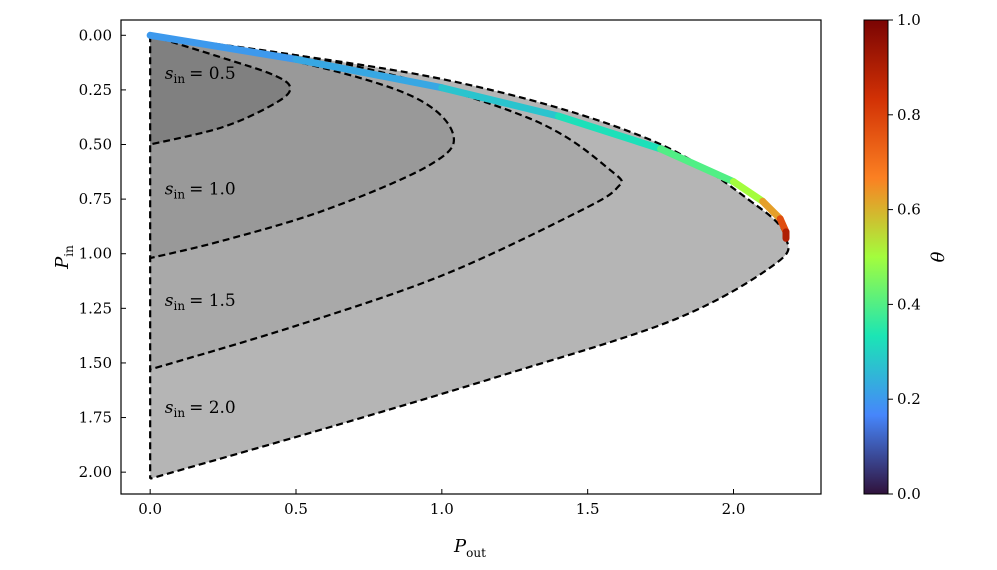 The width and height of the screenshot is (997, 570). Describe the element at coordinates (95, 363) in the screenshot. I see `y-tick-label: 1.50` at that location.